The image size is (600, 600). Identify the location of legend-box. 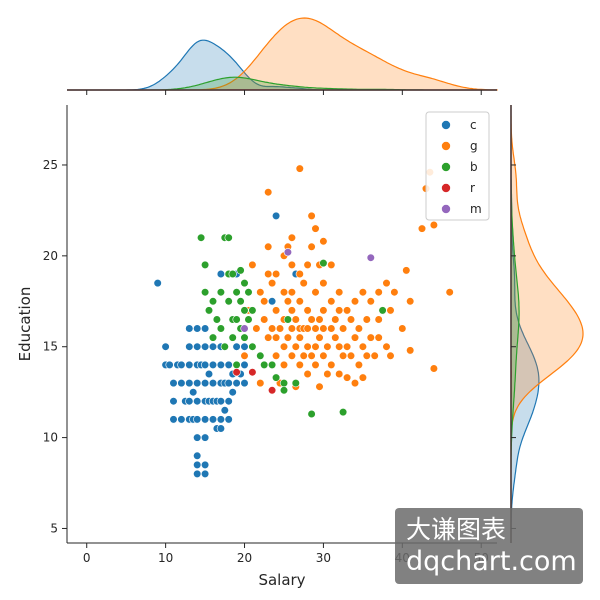
(457, 166).